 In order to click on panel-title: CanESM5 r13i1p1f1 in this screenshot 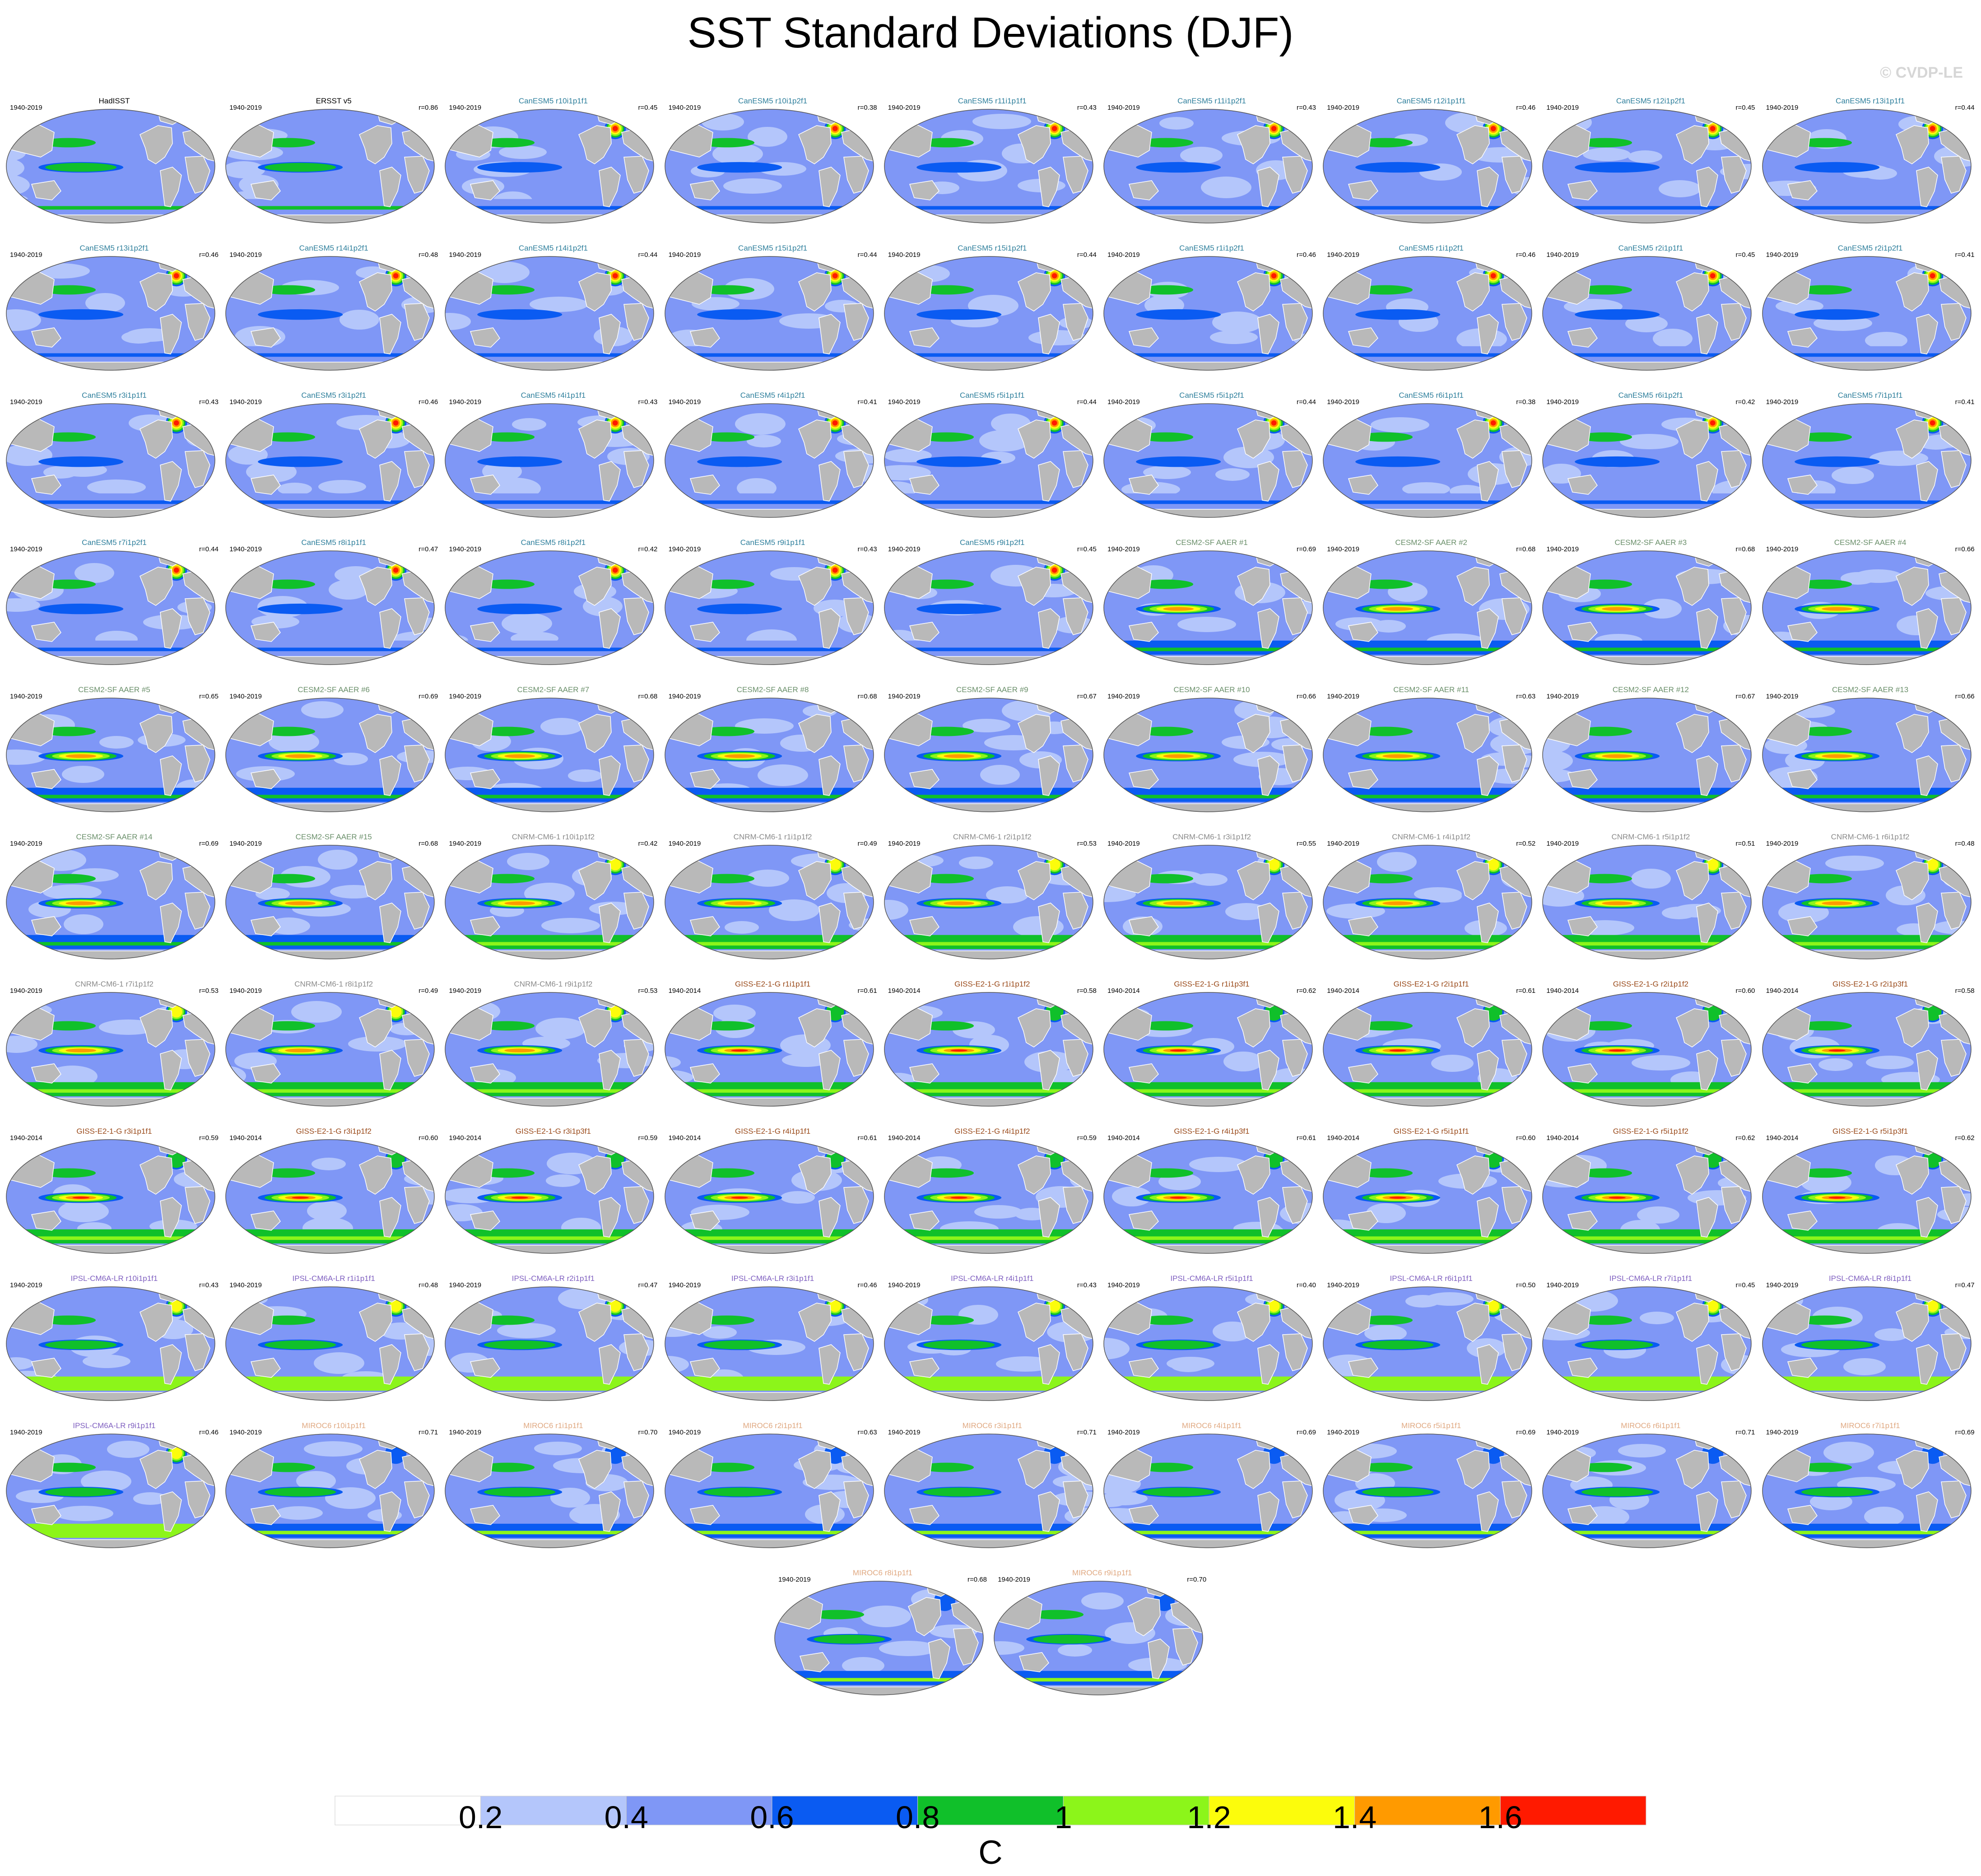, I will do `click(1870, 101)`.